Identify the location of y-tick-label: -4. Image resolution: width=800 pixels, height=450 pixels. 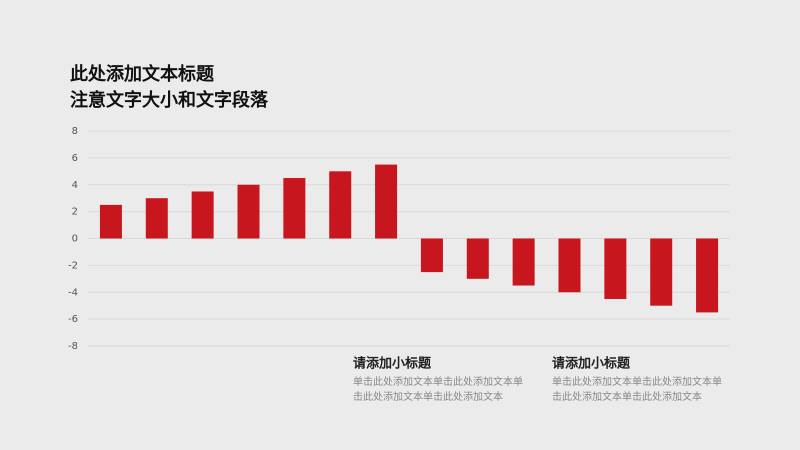
(73, 292).